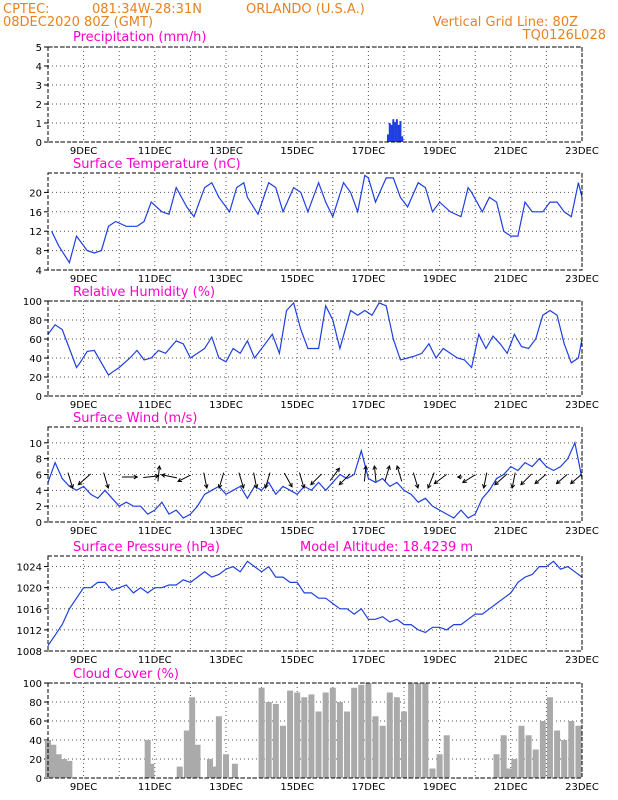 Image resolution: width=618 pixels, height=800 pixels. Describe the element at coordinates (39, 86) in the screenshot. I see `precip-ytick-label: 3` at that location.